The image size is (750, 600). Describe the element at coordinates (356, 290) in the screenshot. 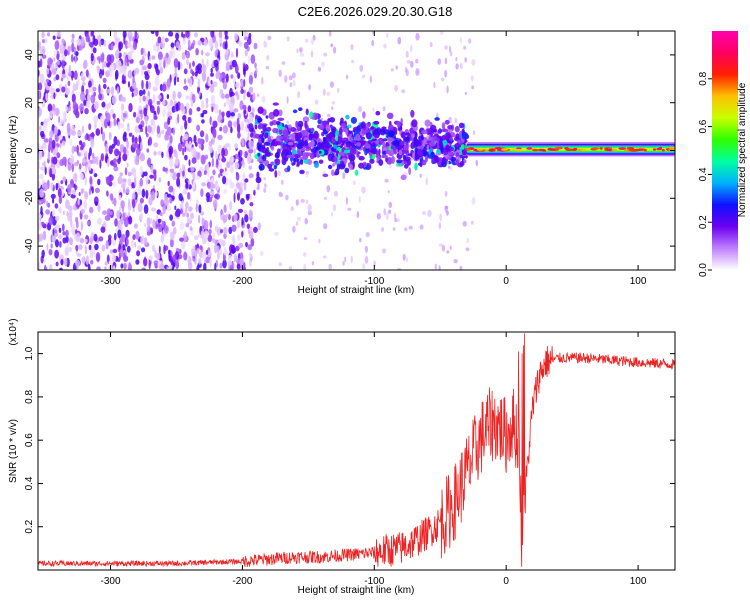

I see `spectrogram-x-label: Height of straight line (km)` at that location.